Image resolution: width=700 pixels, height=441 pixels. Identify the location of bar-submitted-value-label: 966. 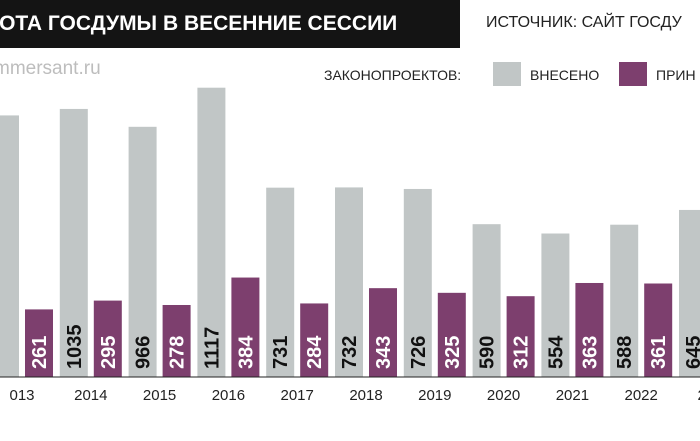
(144, 352).